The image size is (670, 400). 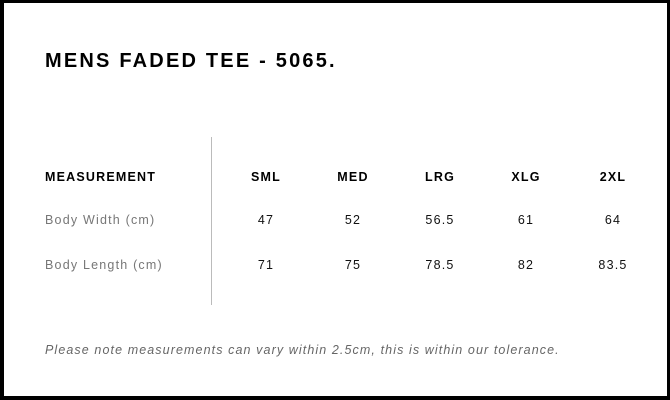 What do you see at coordinates (526, 220) in the screenshot?
I see `table-cell: 61` at bounding box center [526, 220].